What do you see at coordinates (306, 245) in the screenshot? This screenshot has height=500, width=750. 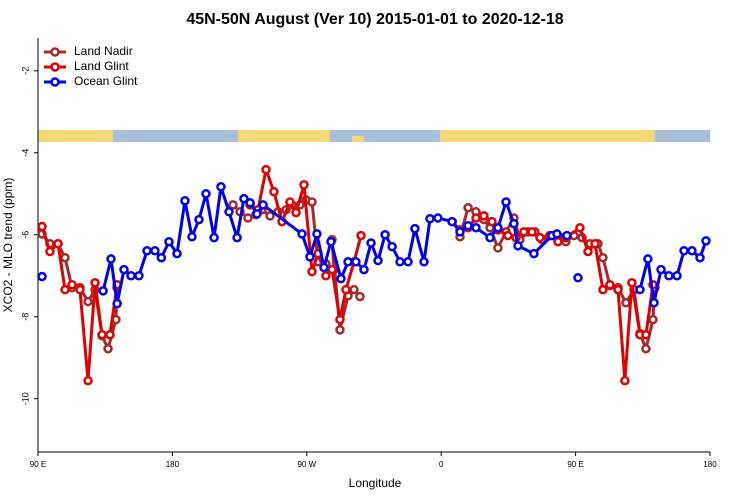 I see `series-line` at bounding box center [306, 245].